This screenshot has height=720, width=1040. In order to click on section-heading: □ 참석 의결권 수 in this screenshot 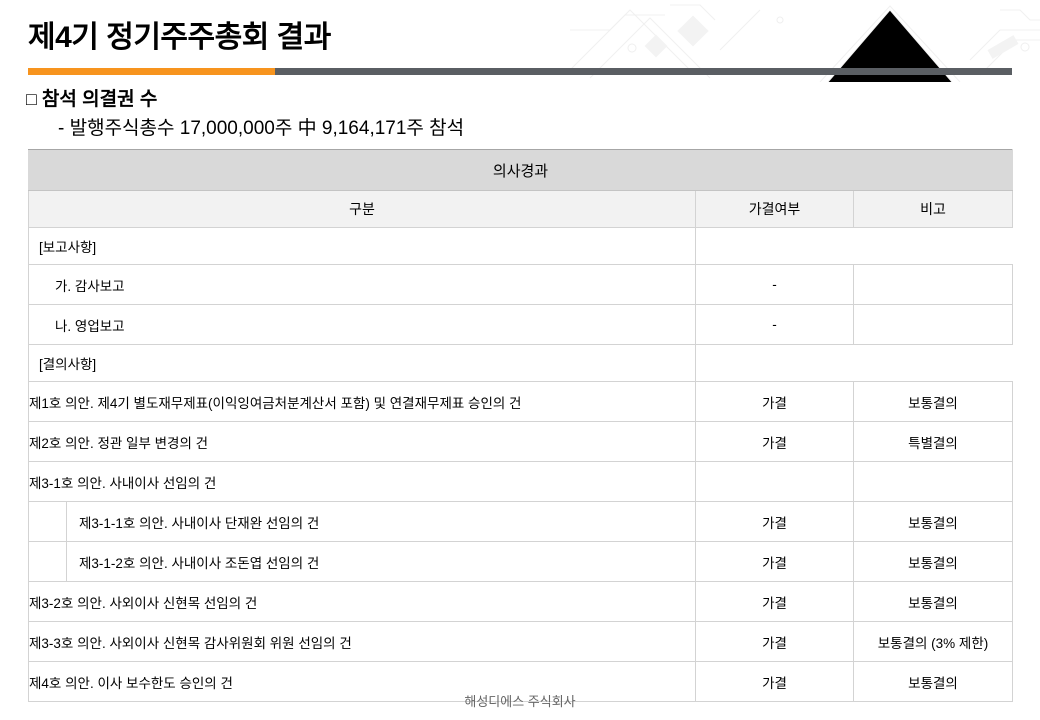, I will do `click(91, 99)`.